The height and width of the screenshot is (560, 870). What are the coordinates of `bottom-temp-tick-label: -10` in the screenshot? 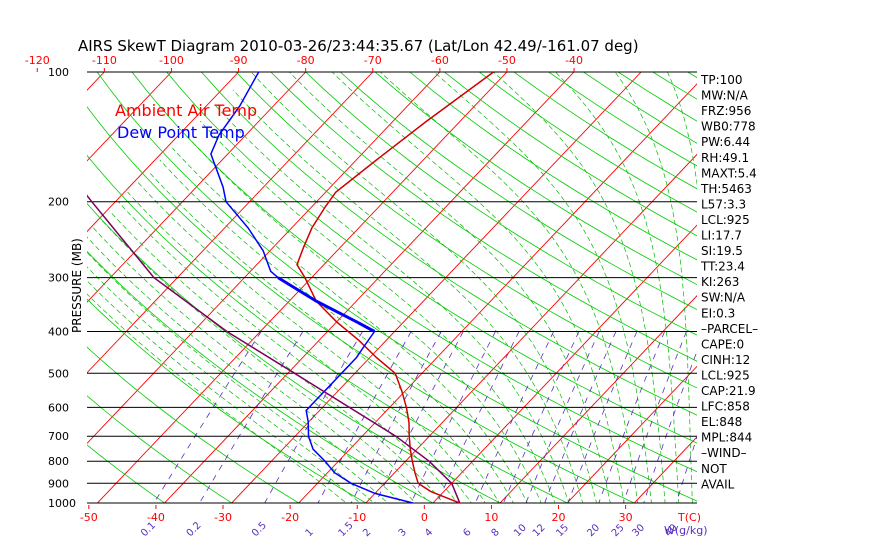 It's located at (357, 517).